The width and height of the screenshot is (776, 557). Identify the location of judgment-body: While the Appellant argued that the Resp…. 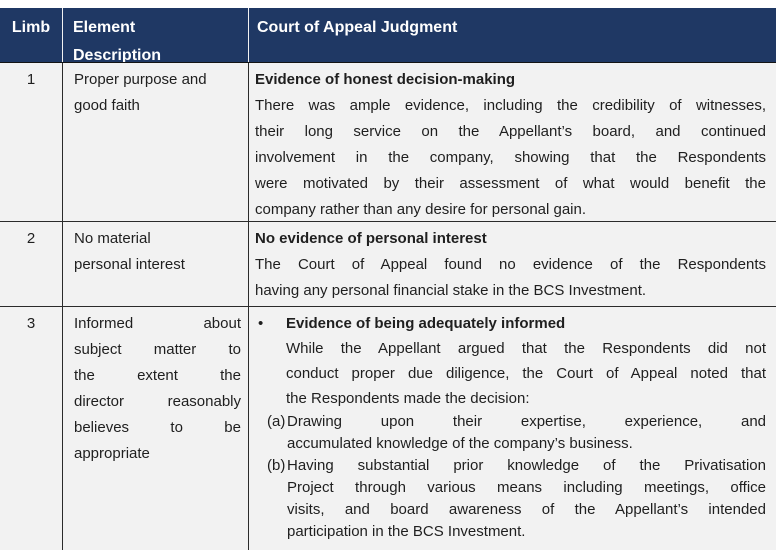
(526, 373).